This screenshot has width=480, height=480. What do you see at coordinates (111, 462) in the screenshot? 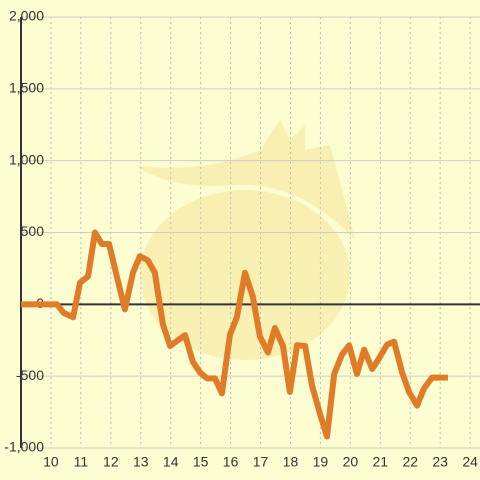
I see `x-tick-label: 12` at bounding box center [111, 462].